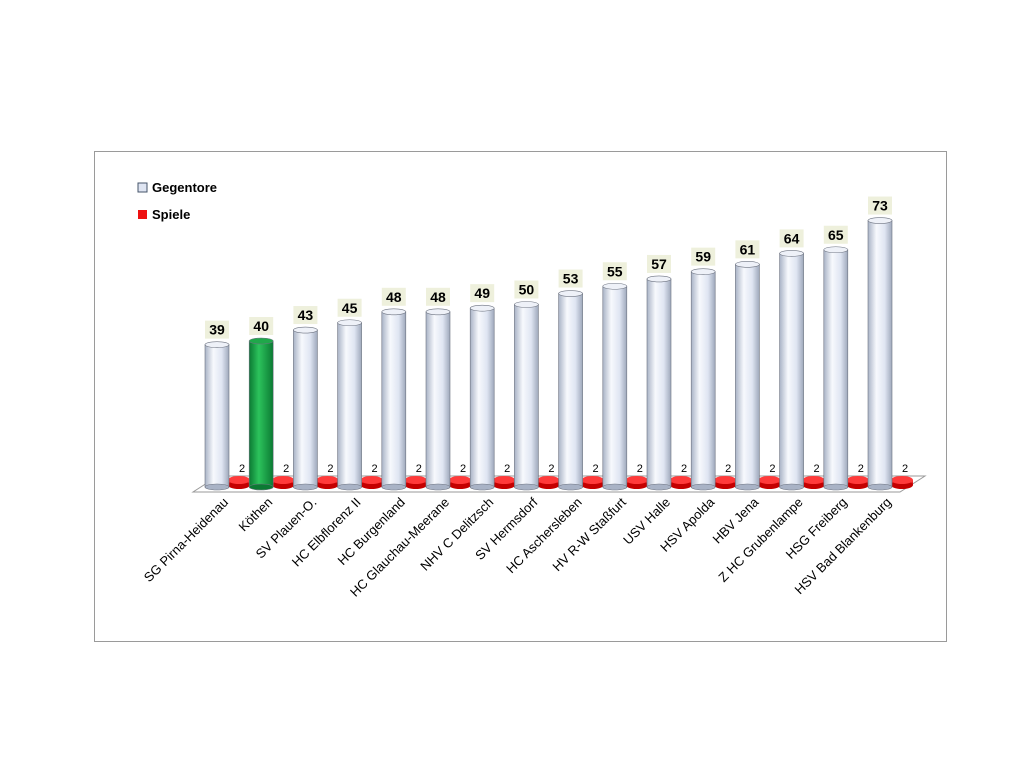  Describe the element at coordinates (836, 235) in the screenshot. I see `gegentore-value-label: 65` at that location.